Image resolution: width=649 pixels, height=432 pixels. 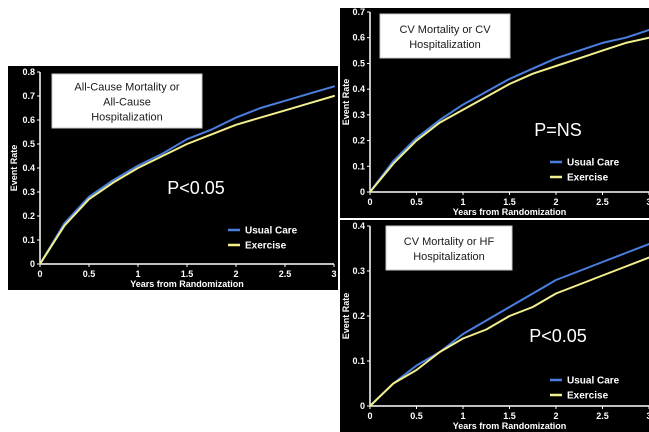 I want to click on annotation-text: CV Mortality or HF, so click(x=449, y=242).